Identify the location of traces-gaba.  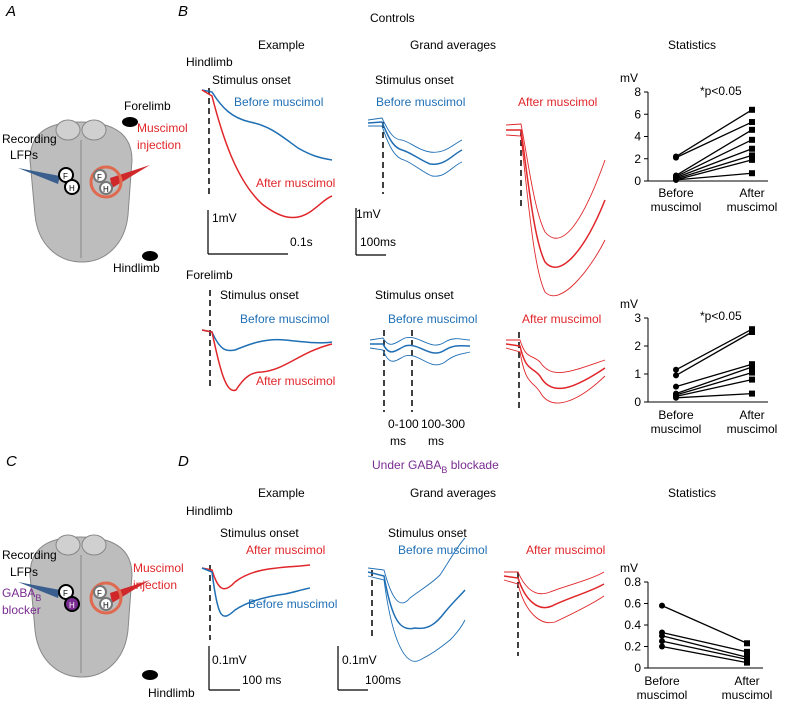
(403, 614).